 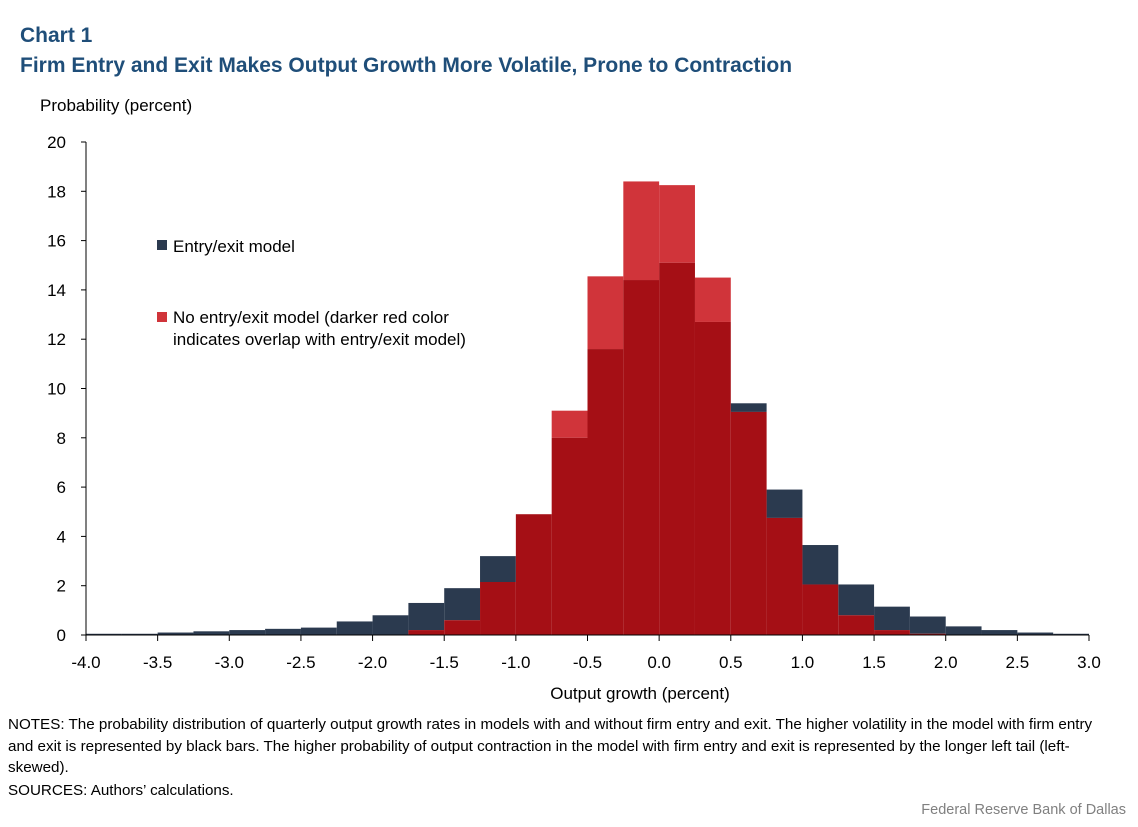 What do you see at coordinates (640, 693) in the screenshot?
I see `x-axis-title: Output growth (percent)` at bounding box center [640, 693].